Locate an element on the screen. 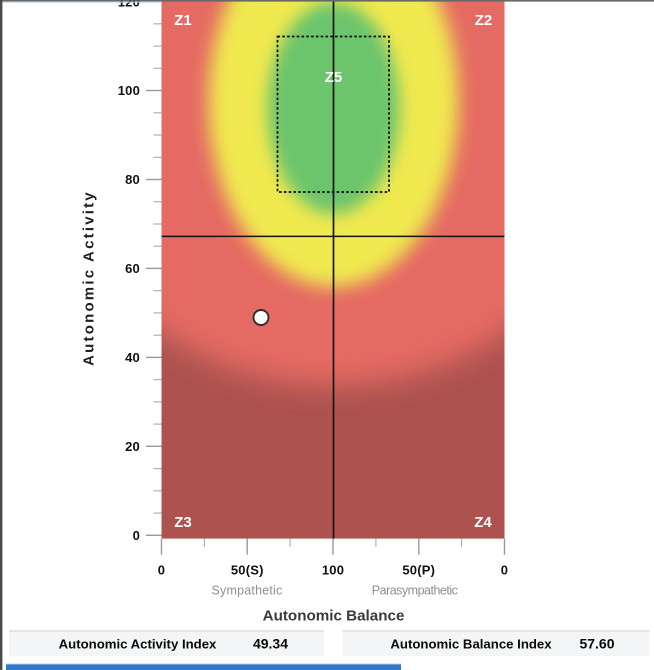 Image resolution: width=654 pixels, height=670 pixels. svg-text: Autonomic Activity is located at coordinates (89, 278).